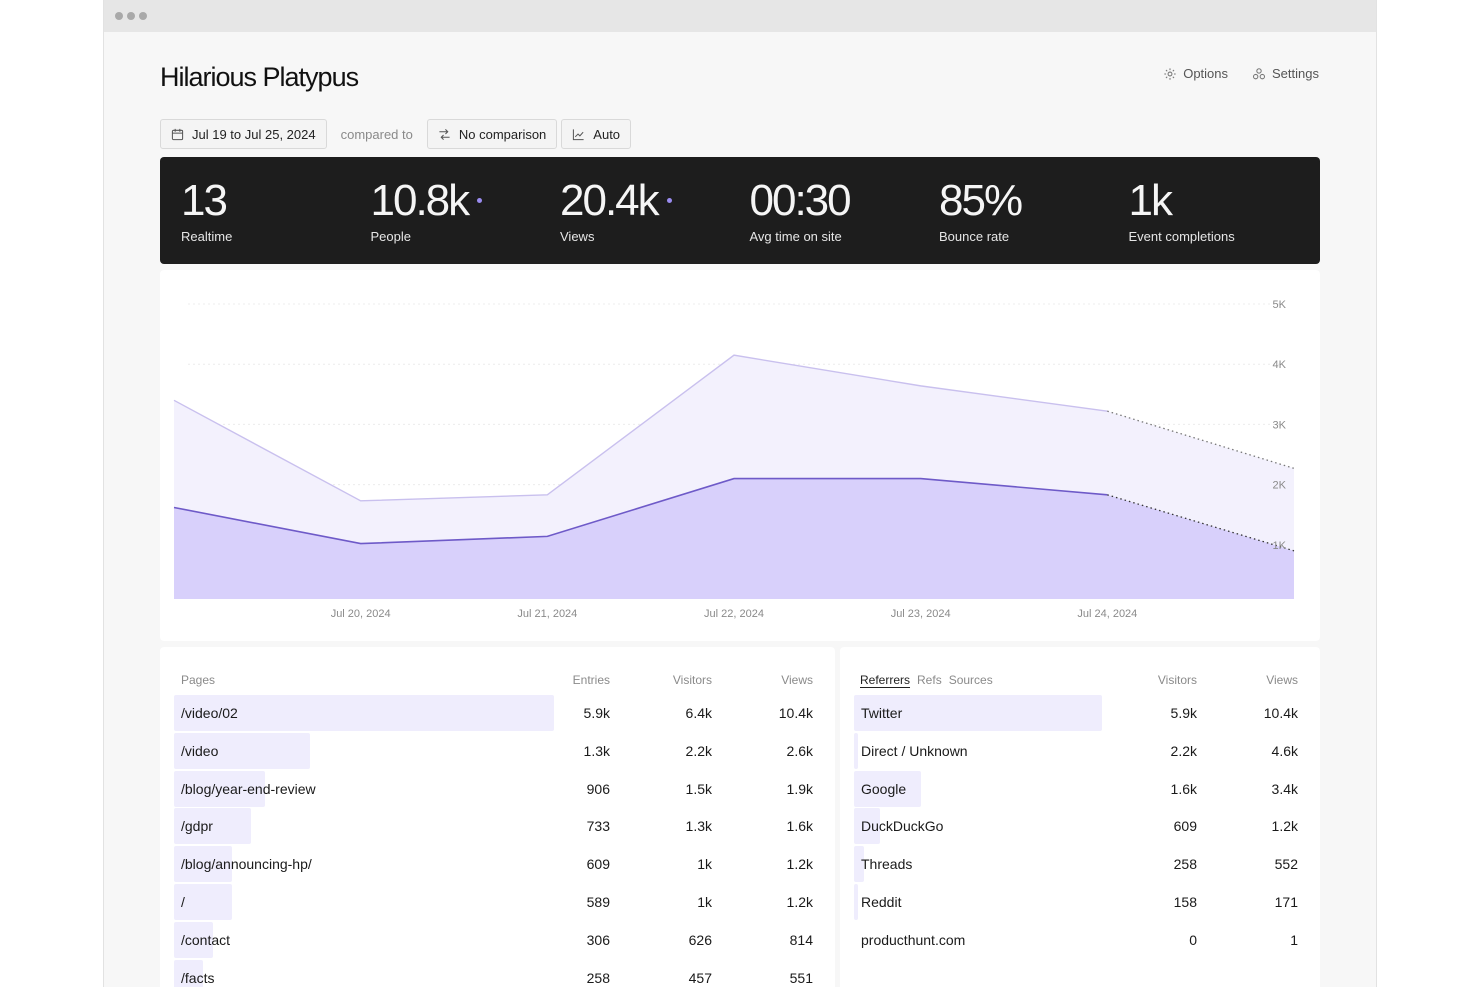 This screenshot has width=1480, height=987. Describe the element at coordinates (598, 939) in the screenshot. I see `row-entries: 306` at that location.